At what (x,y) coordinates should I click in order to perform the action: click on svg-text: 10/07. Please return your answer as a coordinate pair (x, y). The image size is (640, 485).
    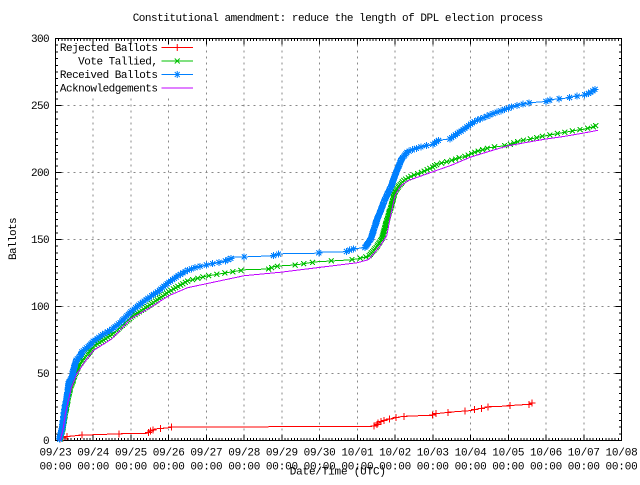
    Looking at the image, I should click on (584, 454).